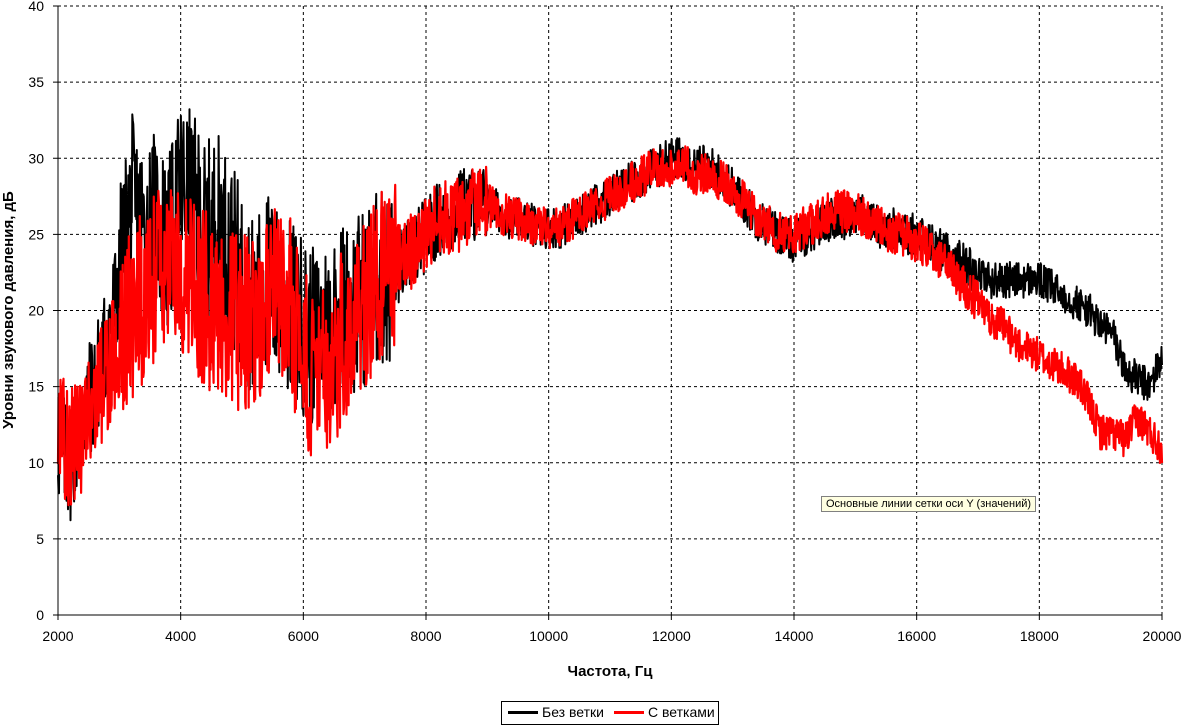  Describe the element at coordinates (57, 636) in the screenshot. I see `x-tick-label: 2000` at that location.